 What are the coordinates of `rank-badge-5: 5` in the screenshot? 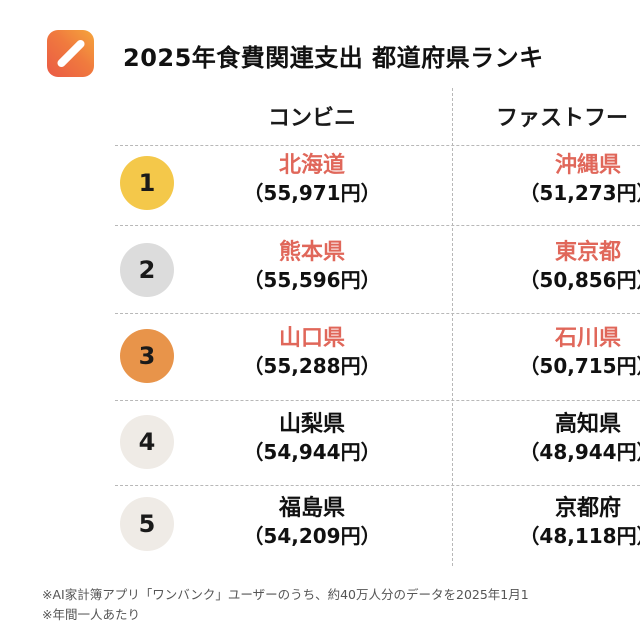 It's located at (147, 524).